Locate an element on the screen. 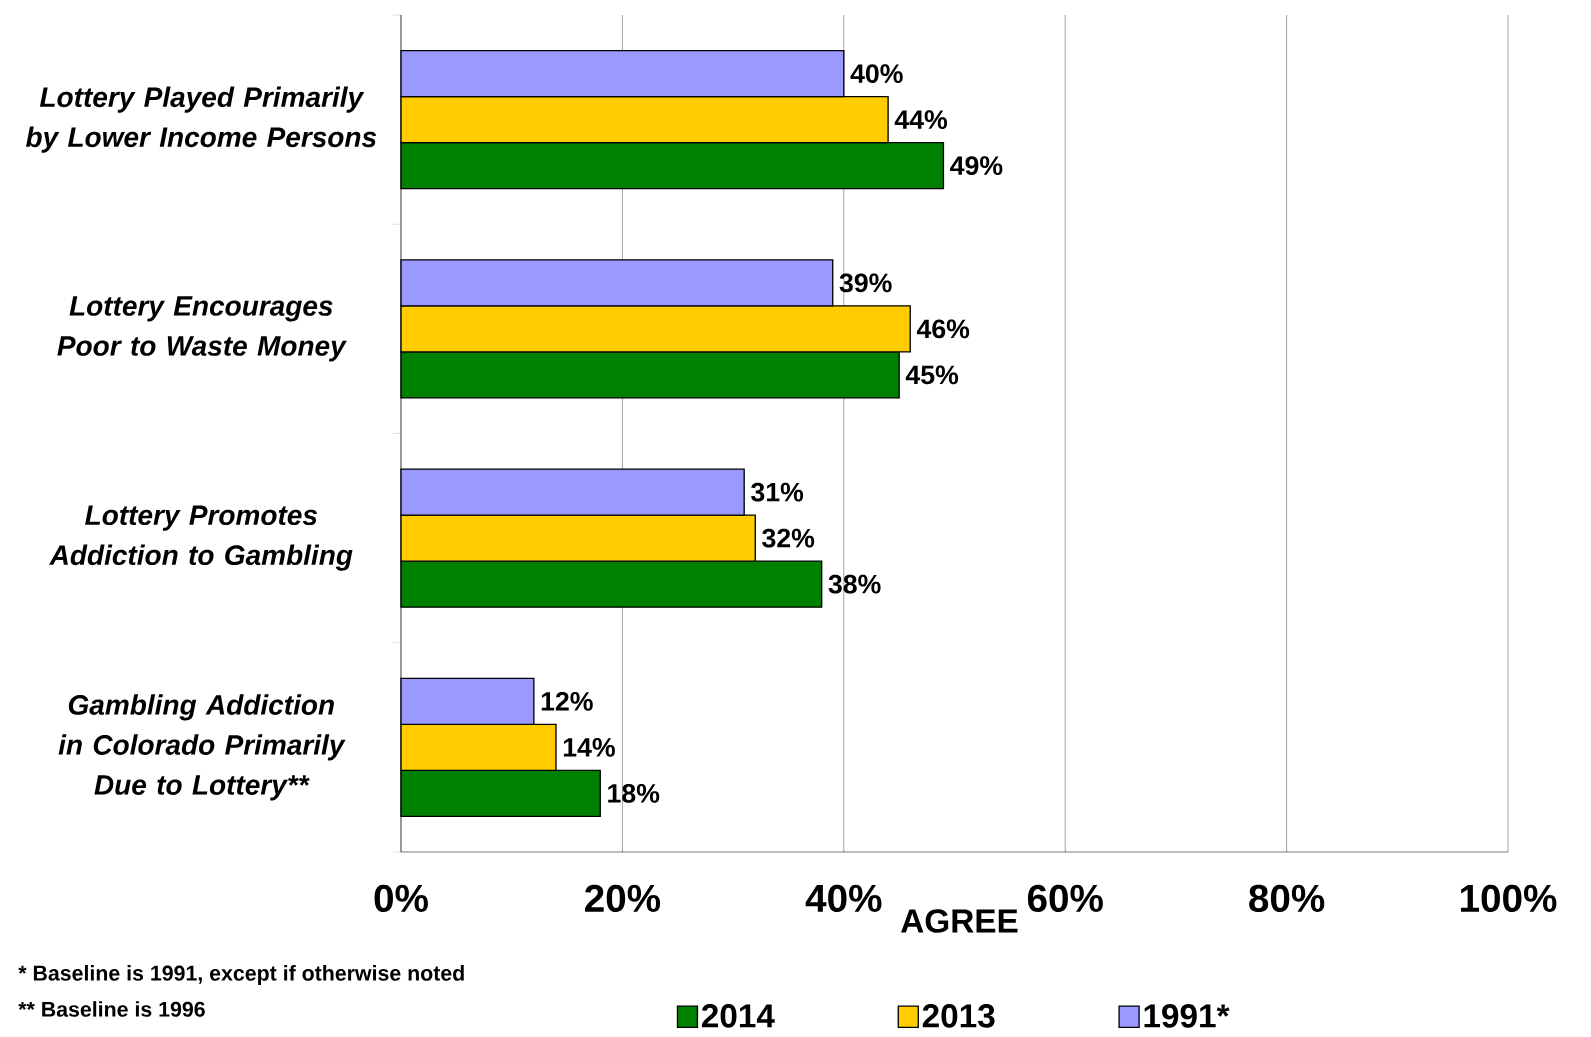  data-label: 31% is located at coordinates (777, 492).